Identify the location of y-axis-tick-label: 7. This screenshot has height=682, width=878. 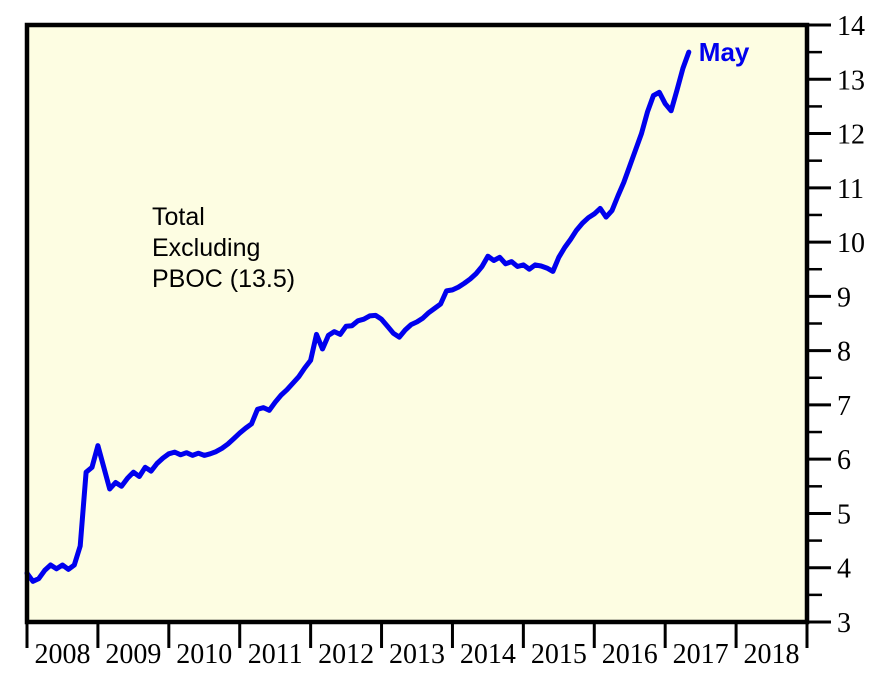
(844, 406).